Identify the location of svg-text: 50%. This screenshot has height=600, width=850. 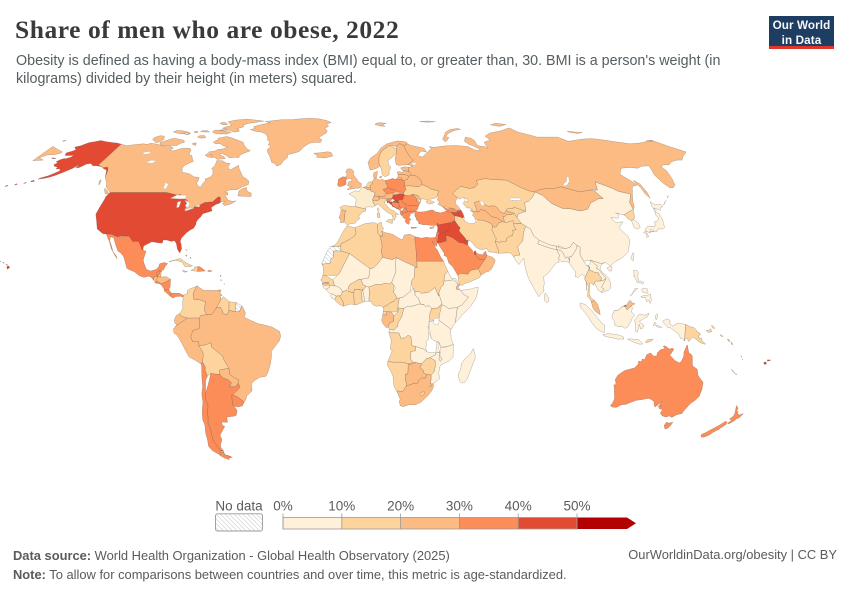
(576, 506).